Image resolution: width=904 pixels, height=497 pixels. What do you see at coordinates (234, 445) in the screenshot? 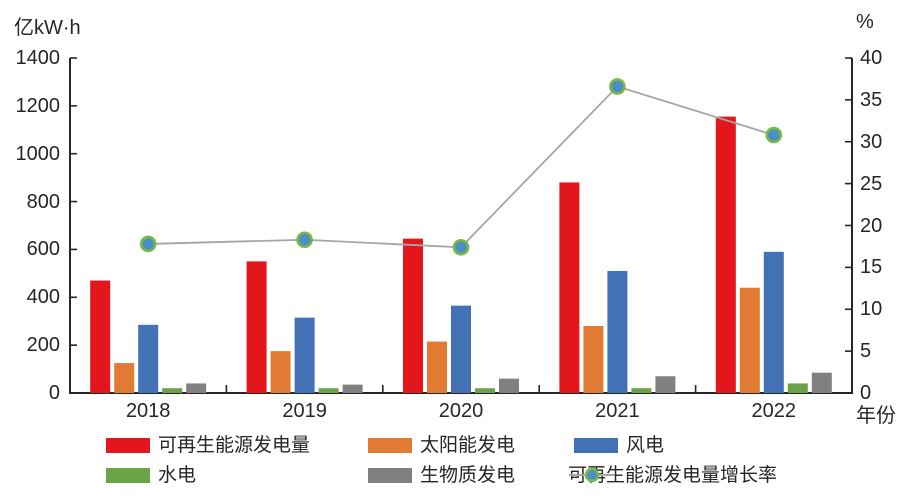
I see `legend-label-renewable-total: 可再生能源发电量` at bounding box center [234, 445].